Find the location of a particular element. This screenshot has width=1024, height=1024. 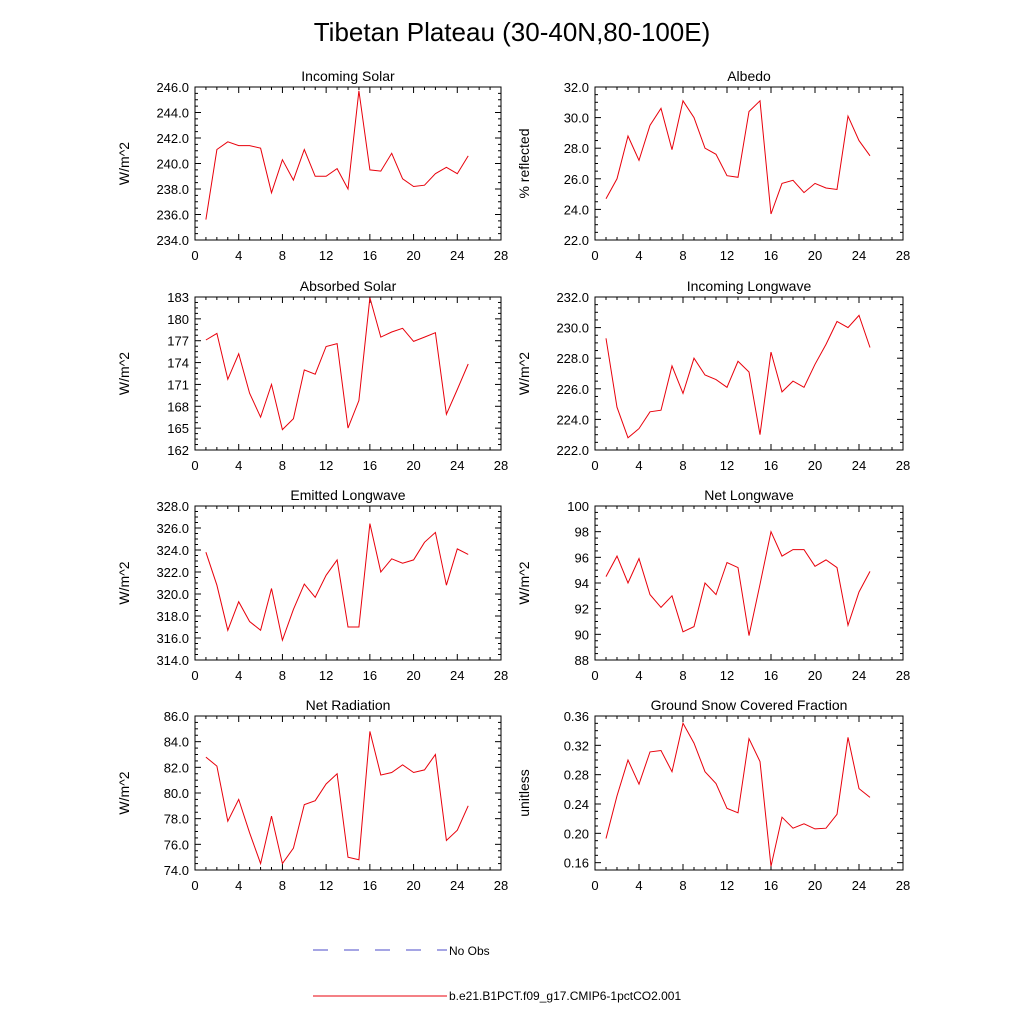

y-tick-label: 26.0 is located at coordinates (576, 179).